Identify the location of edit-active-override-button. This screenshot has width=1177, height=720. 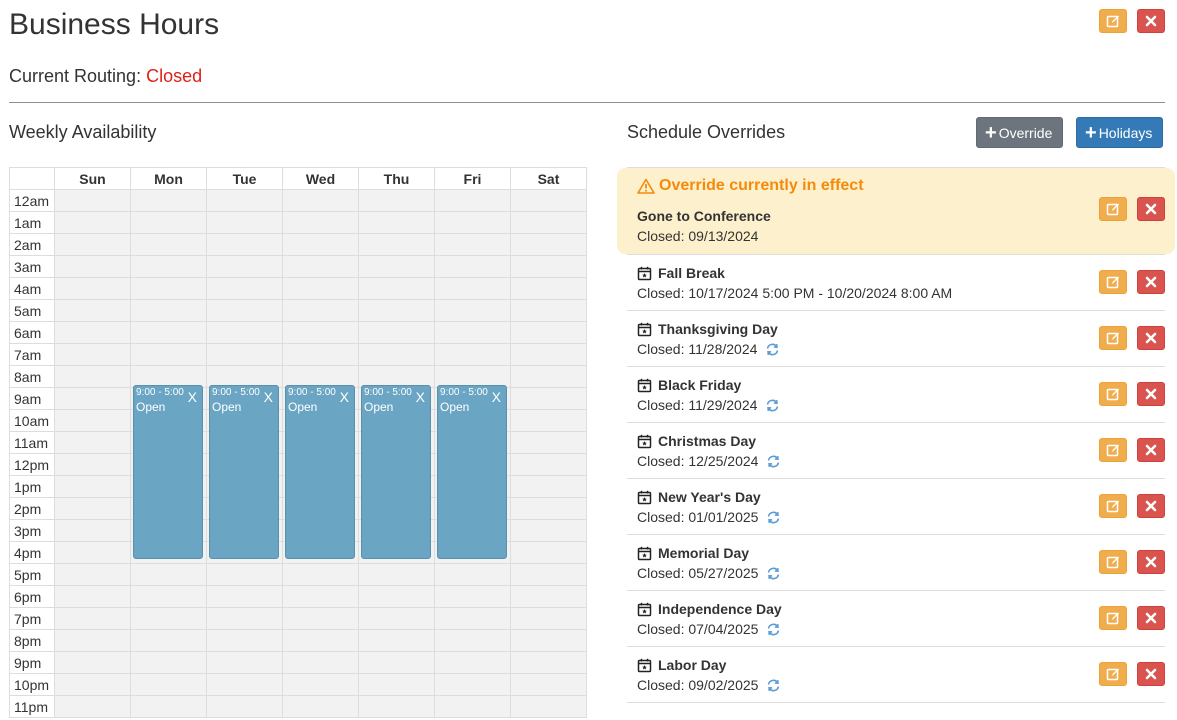
(1113, 209).